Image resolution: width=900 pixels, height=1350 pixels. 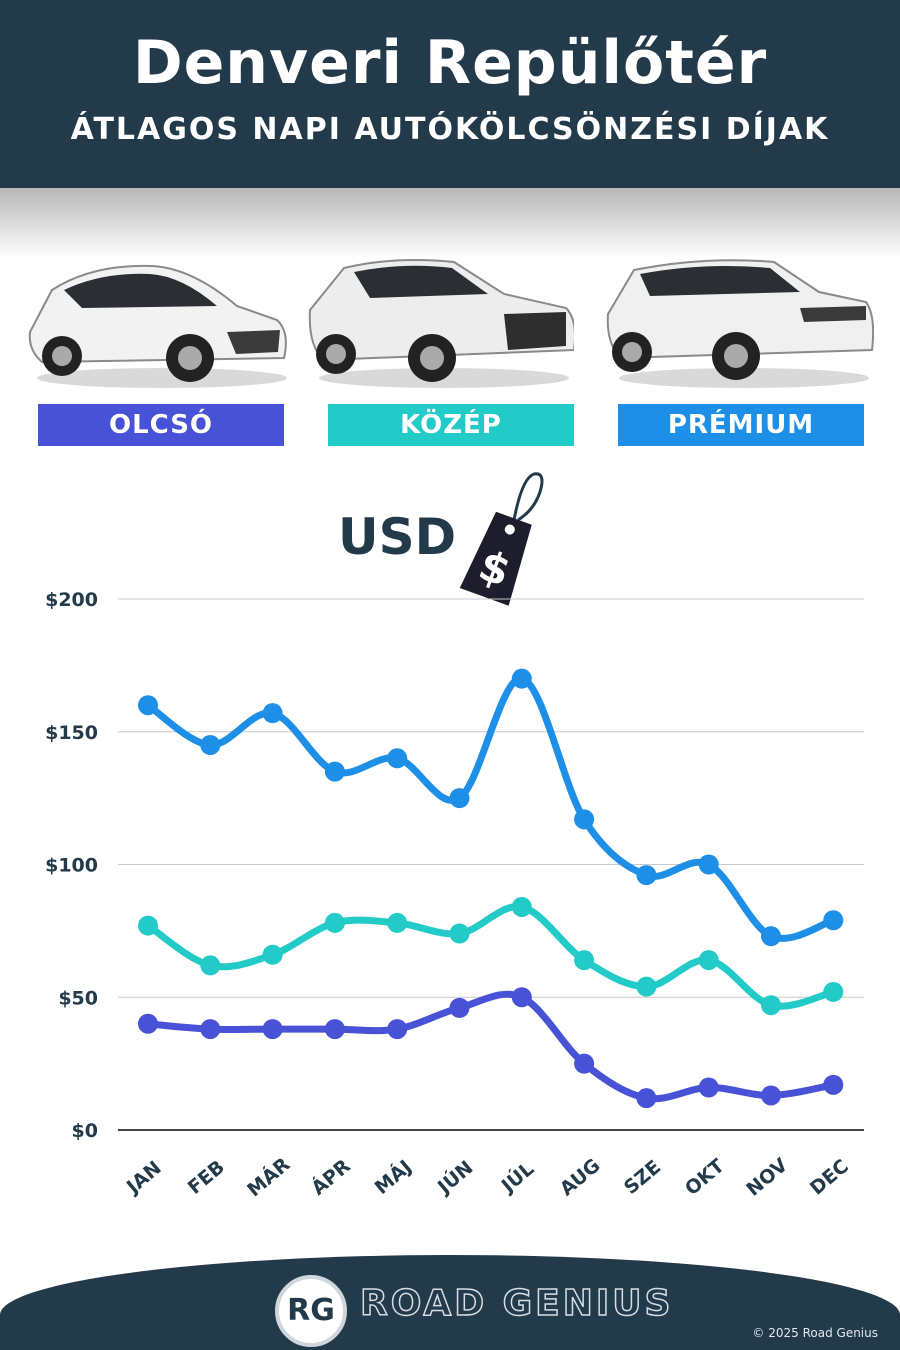 I want to click on y-tick-label: $50, so click(x=78, y=998).